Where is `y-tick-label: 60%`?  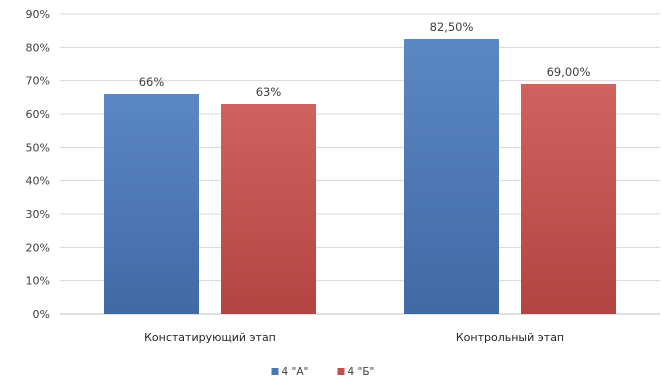 y-tick-label: 60% is located at coordinates (38, 114).